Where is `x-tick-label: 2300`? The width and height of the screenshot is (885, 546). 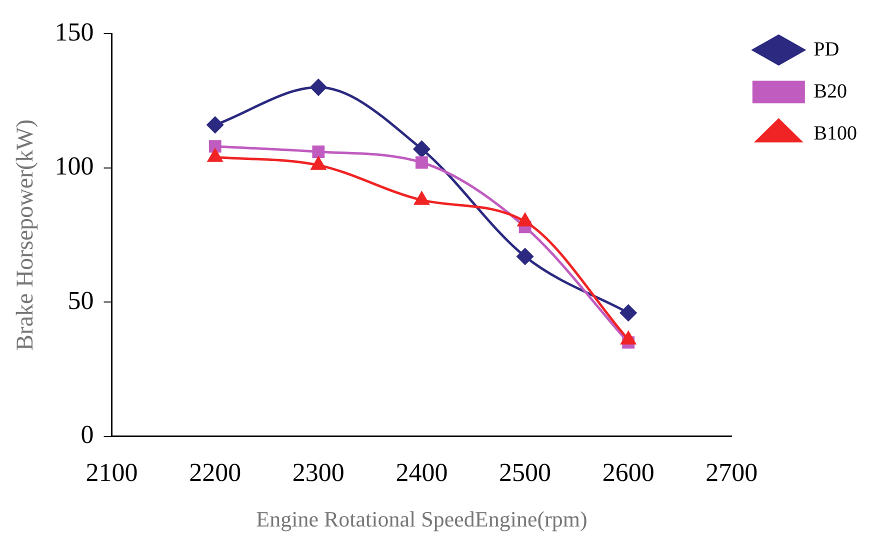 x-tick-label: 2300 is located at coordinates (318, 472).